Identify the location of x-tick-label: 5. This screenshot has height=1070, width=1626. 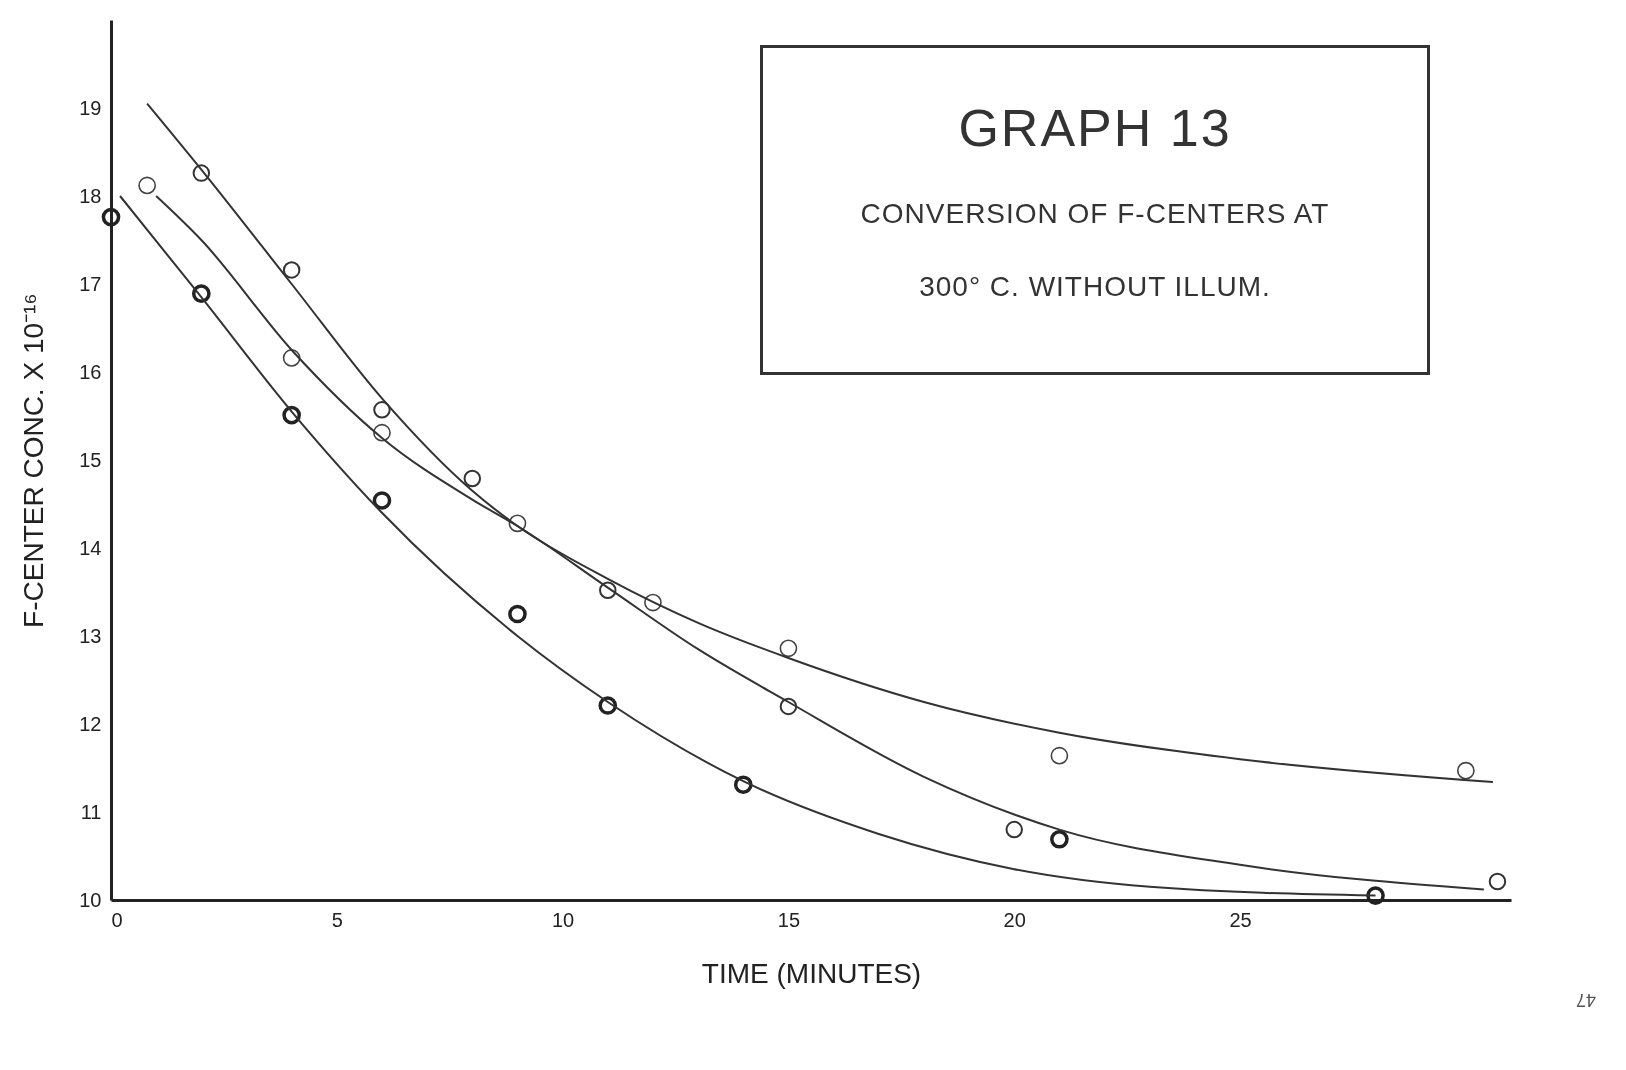
(337, 919).